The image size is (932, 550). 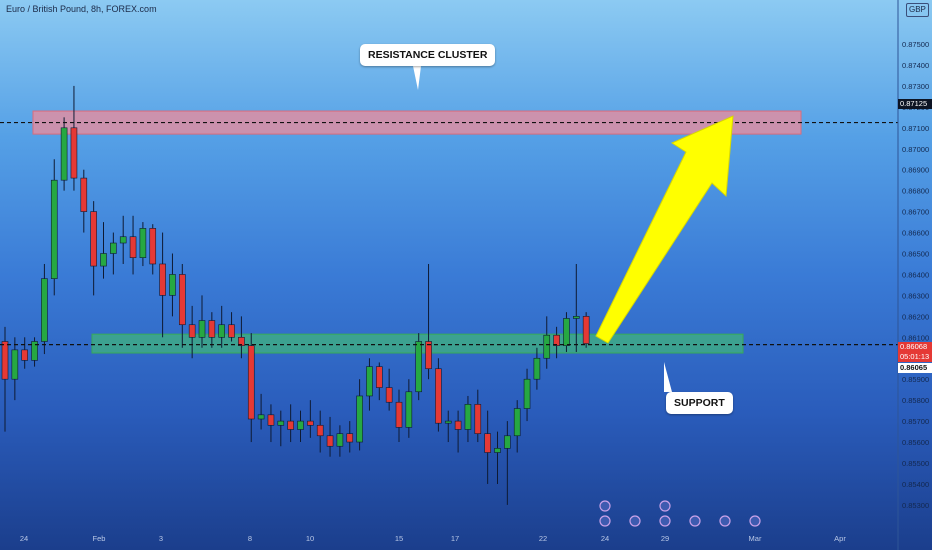 I want to click on y-axis-tick-label: 0.86600, so click(x=915, y=233).